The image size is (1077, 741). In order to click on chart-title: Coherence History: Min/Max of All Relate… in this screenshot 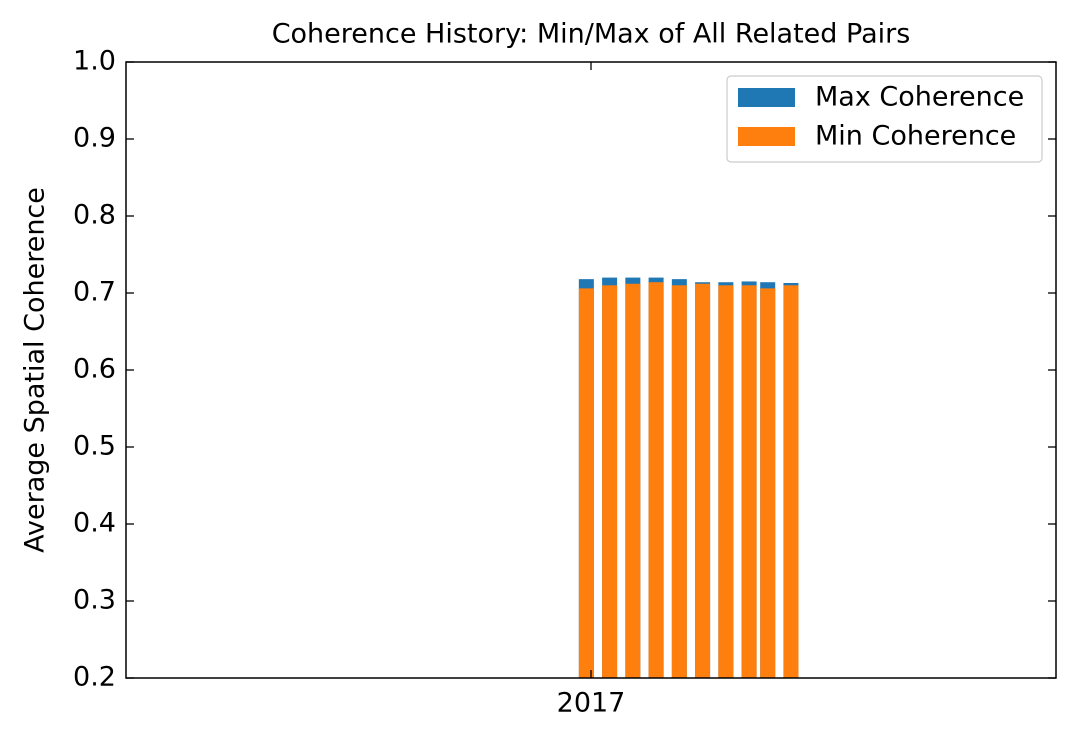, I will do `click(591, 34)`.